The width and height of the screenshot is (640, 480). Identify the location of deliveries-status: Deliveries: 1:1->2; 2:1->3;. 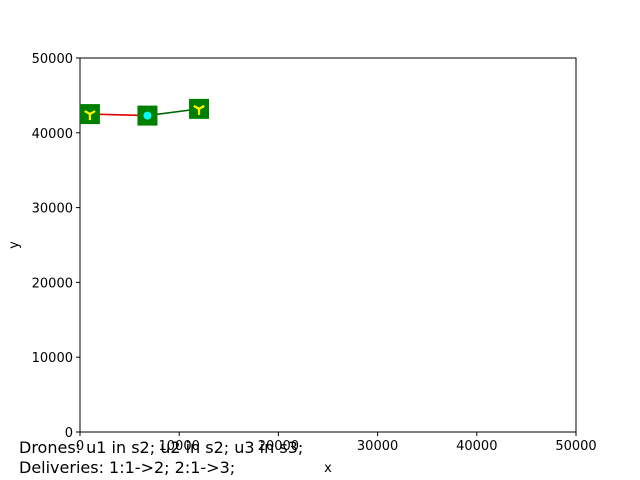
(127, 467).